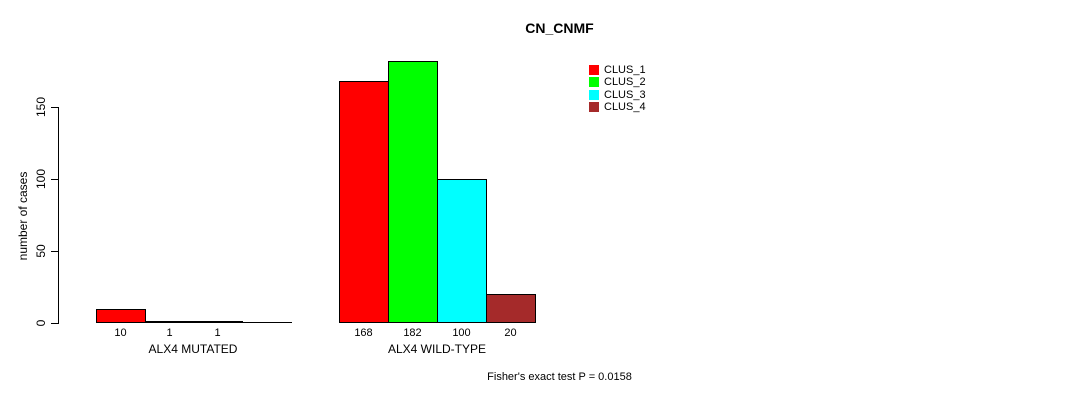  Describe the element at coordinates (625, 82) in the screenshot. I see `legend-label: CLUS_2` at that location.